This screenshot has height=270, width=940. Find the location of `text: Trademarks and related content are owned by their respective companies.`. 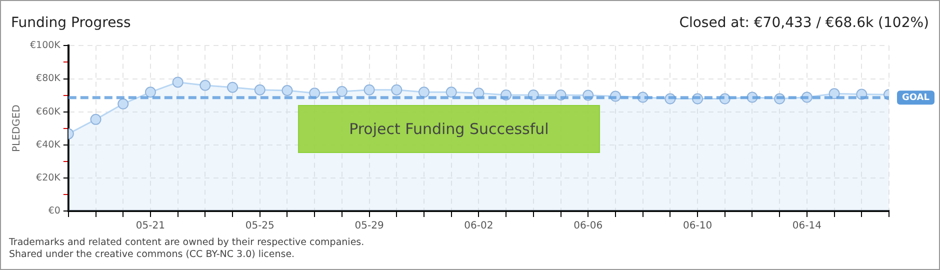

text: Trademarks and related content are owned by their respective companies. is located at coordinates (186, 243).